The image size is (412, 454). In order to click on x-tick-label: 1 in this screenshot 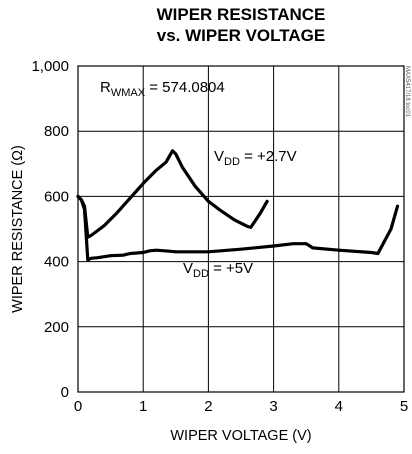, I will do `click(143, 406)`.